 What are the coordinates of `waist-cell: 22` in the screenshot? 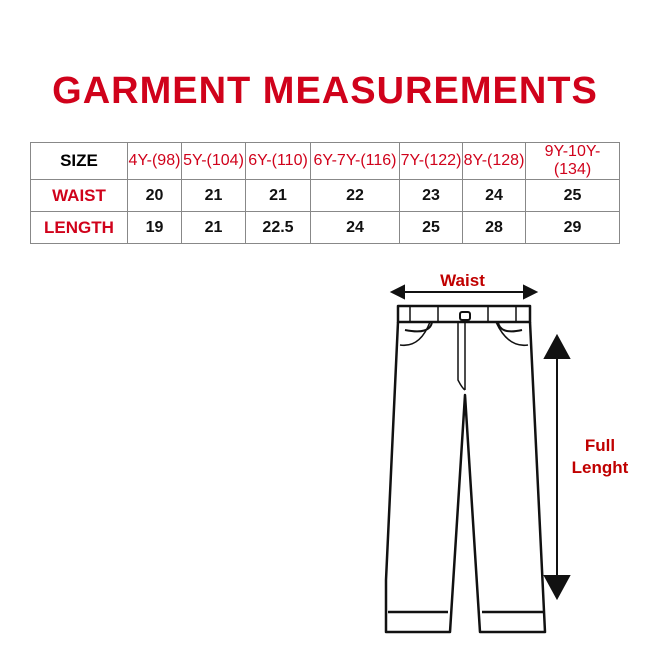 It's located at (355, 195).